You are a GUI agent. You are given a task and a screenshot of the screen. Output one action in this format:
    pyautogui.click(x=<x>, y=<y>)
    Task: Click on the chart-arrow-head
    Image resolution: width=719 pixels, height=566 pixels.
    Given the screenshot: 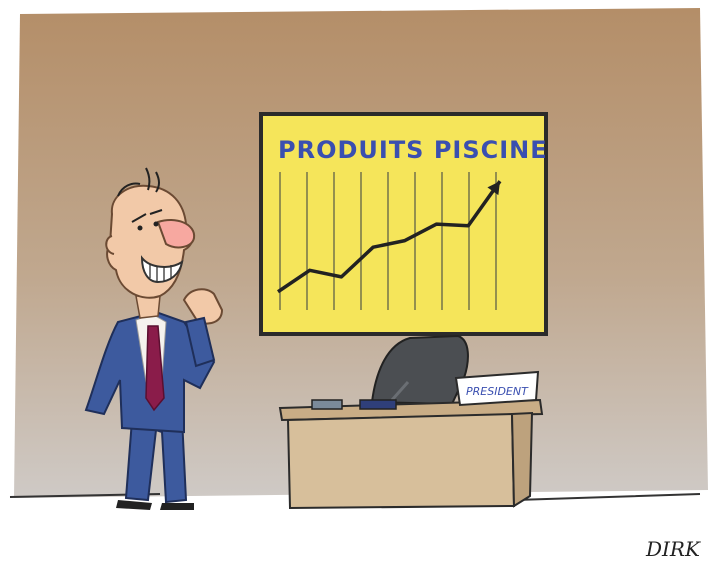 What is the action you would take?
    pyautogui.click(x=493, y=188)
    